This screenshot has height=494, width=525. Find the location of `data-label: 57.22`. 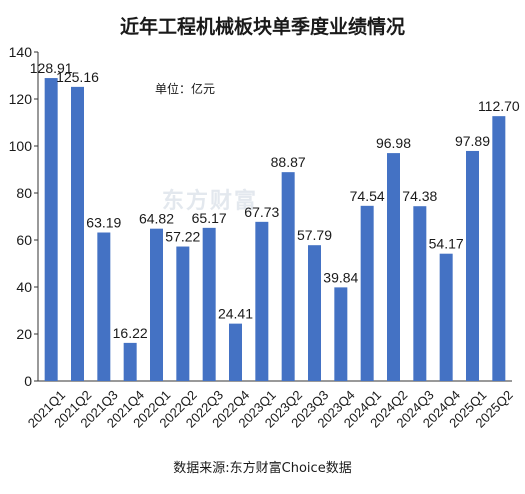

data-label: 57.22 is located at coordinates (182, 237).